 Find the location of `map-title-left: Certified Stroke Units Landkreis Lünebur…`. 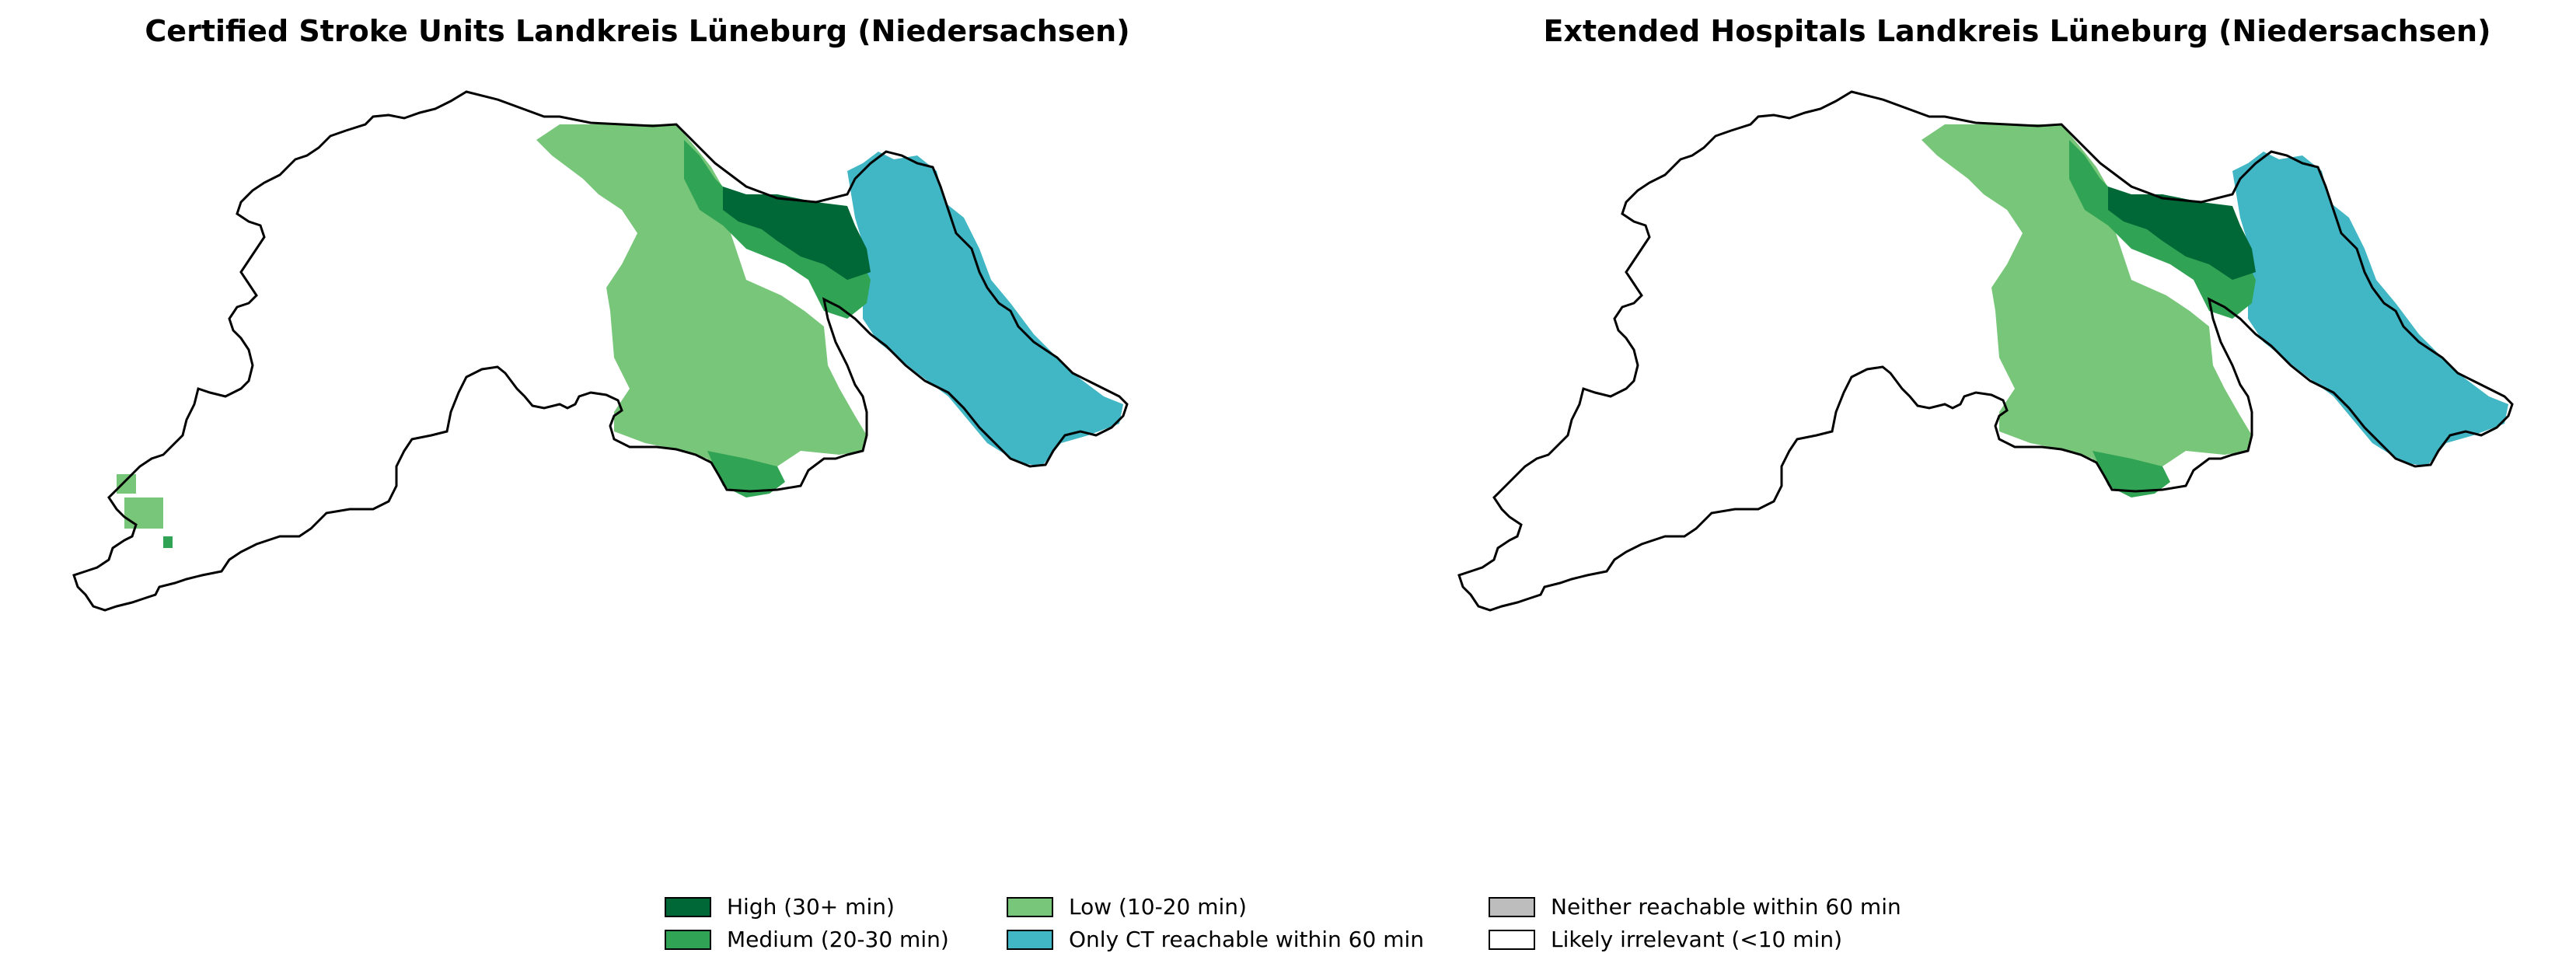

map-title-left: Certified Stroke Units Landkreis Lünebur… is located at coordinates (638, 31).